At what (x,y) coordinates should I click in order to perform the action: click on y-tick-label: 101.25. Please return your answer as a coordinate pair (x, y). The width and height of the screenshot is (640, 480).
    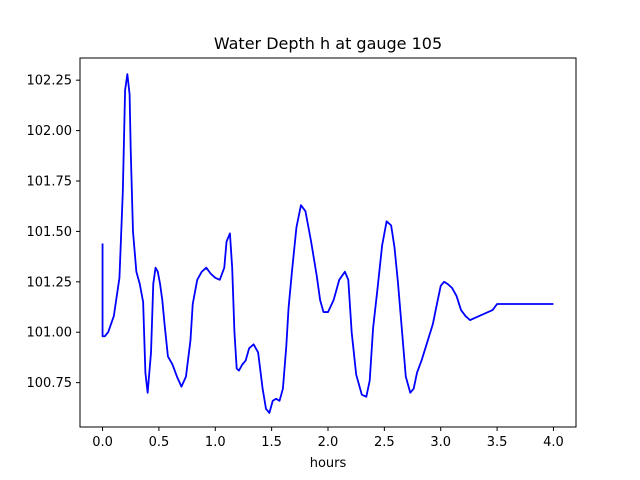
    Looking at the image, I should click on (50, 282).